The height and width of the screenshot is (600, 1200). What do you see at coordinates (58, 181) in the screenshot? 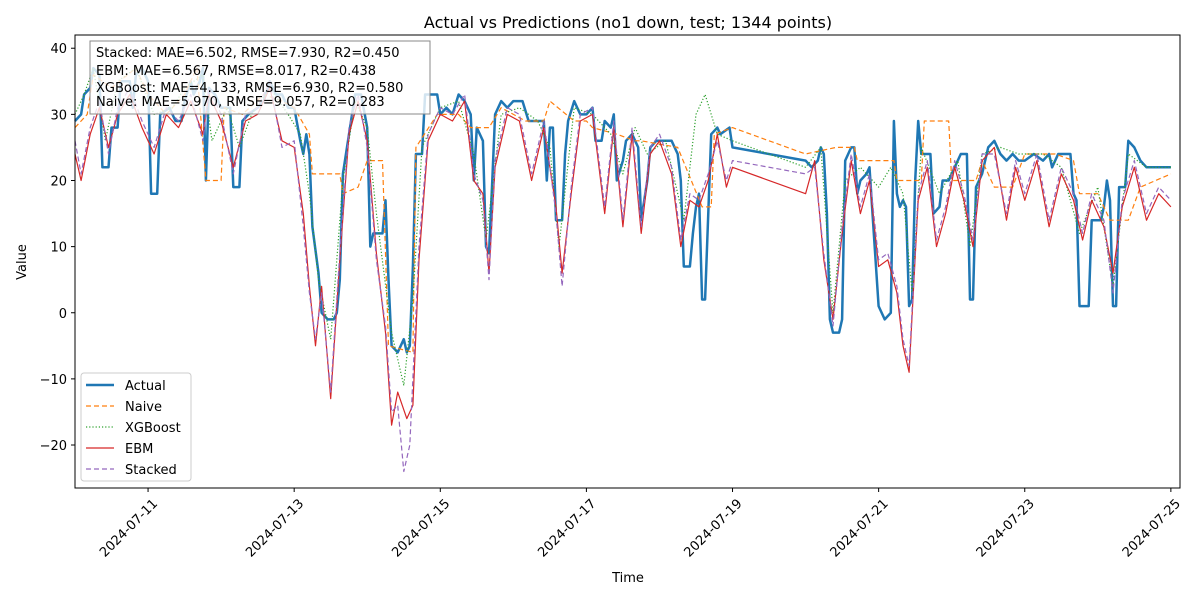
I see `y-tick-label: 20` at bounding box center [58, 181].